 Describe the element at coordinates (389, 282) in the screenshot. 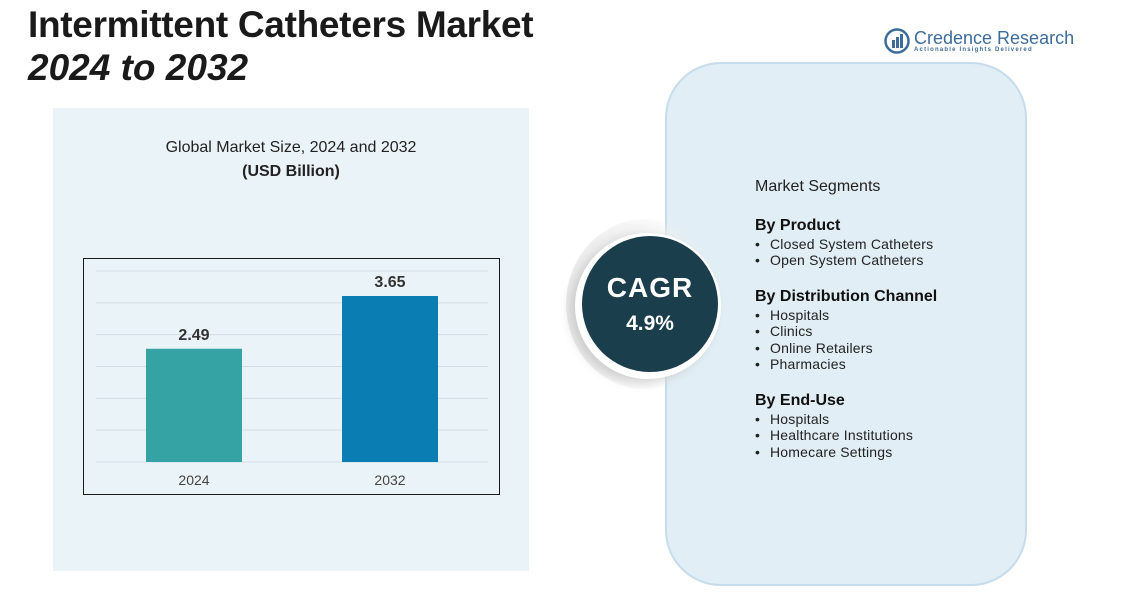

I see `data-label: 3.65` at that location.